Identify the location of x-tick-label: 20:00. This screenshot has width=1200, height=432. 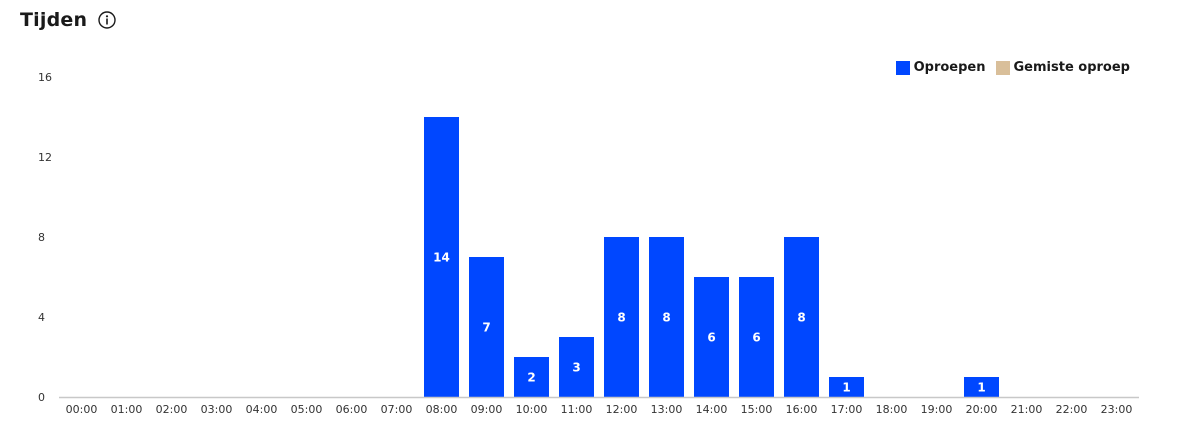
(982, 409).